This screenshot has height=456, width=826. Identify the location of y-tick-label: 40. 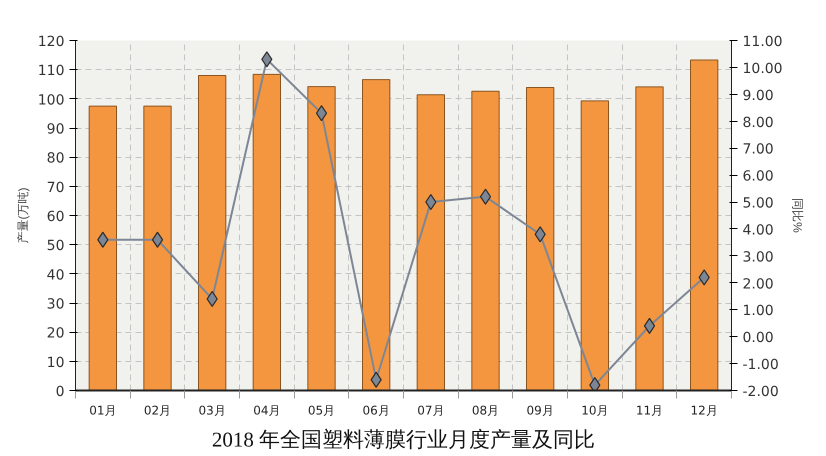
(55, 275).